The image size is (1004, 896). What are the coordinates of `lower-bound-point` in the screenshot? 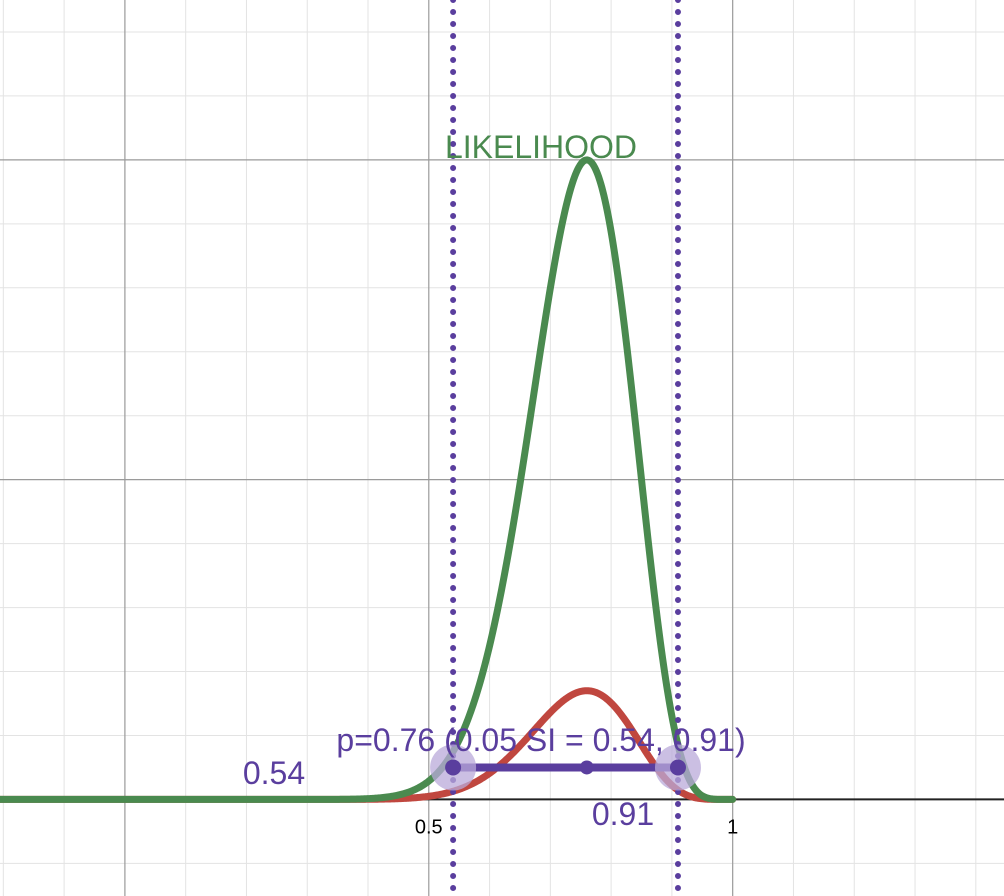 It's located at (453, 767).